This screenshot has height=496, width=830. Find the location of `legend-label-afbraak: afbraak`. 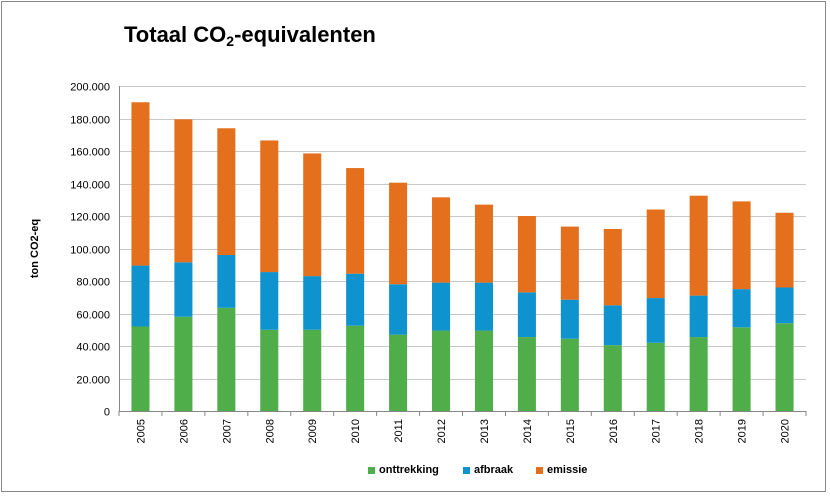

legend-label-afbraak: afbraak is located at coordinates (494, 470).